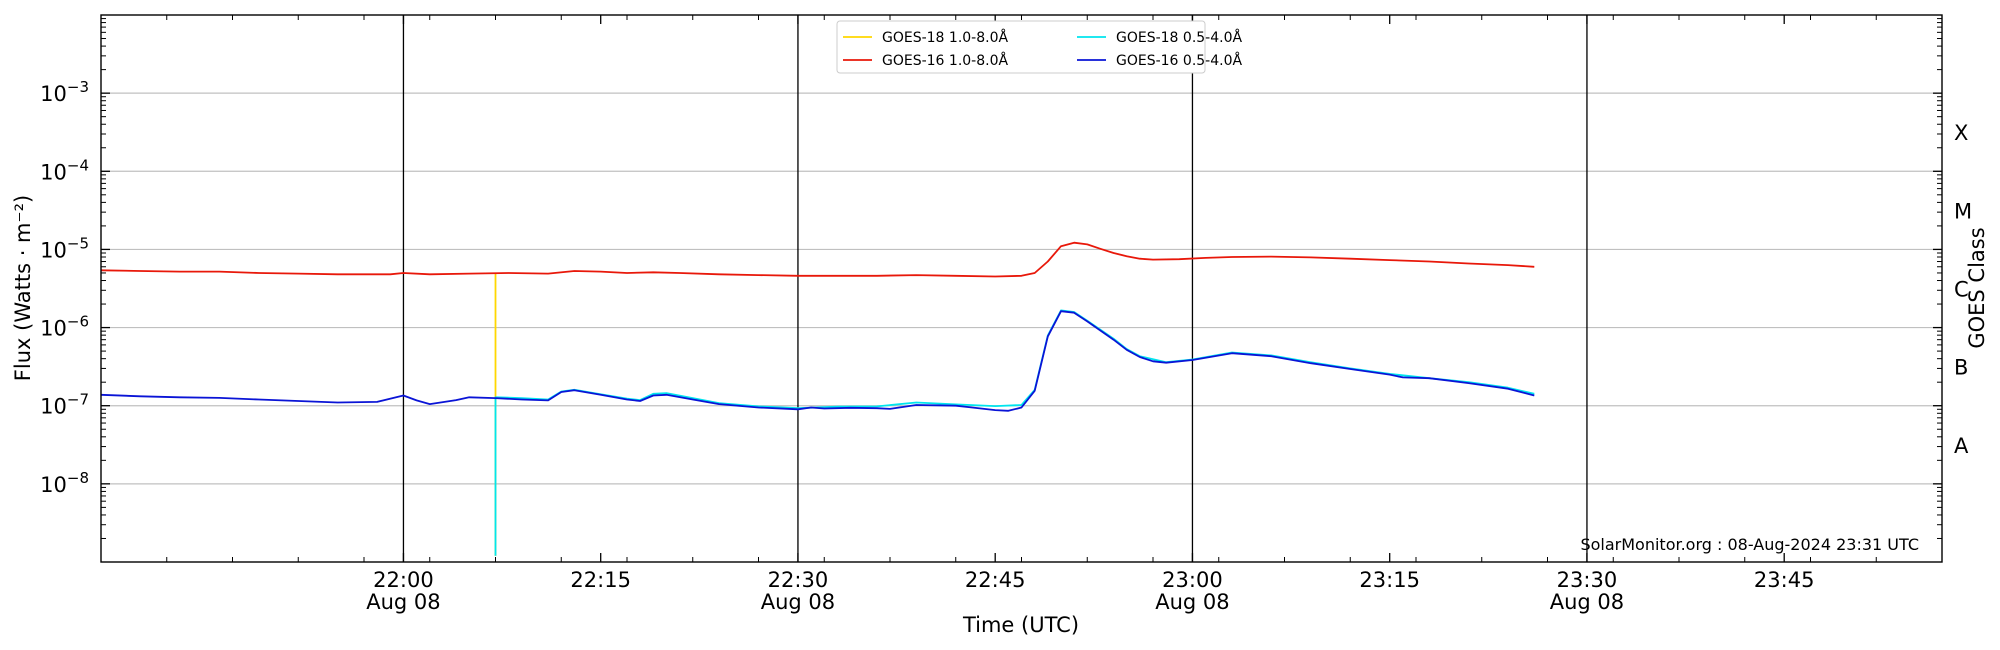 The height and width of the screenshot is (650, 2000). Describe the element at coordinates (1963, 211) in the screenshot. I see `goes-class-label: M` at that location.